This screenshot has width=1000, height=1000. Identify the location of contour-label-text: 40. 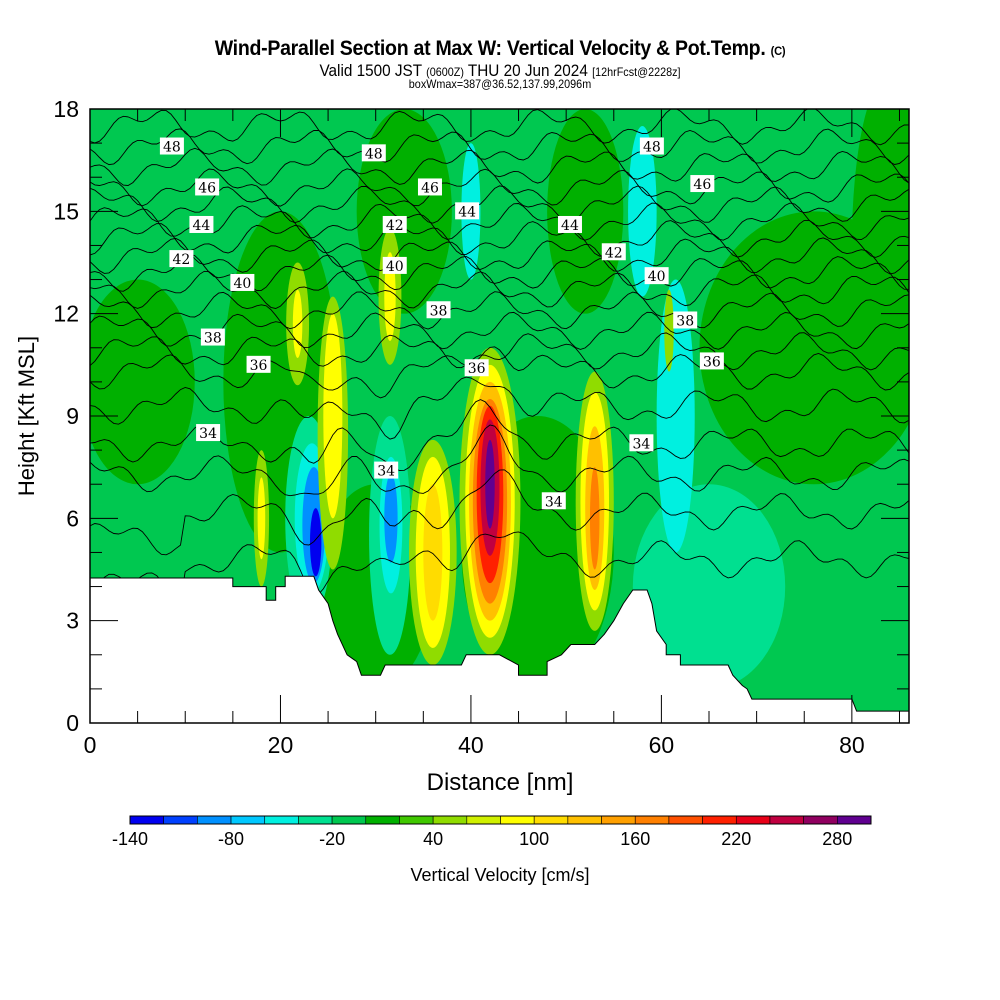
(242, 284).